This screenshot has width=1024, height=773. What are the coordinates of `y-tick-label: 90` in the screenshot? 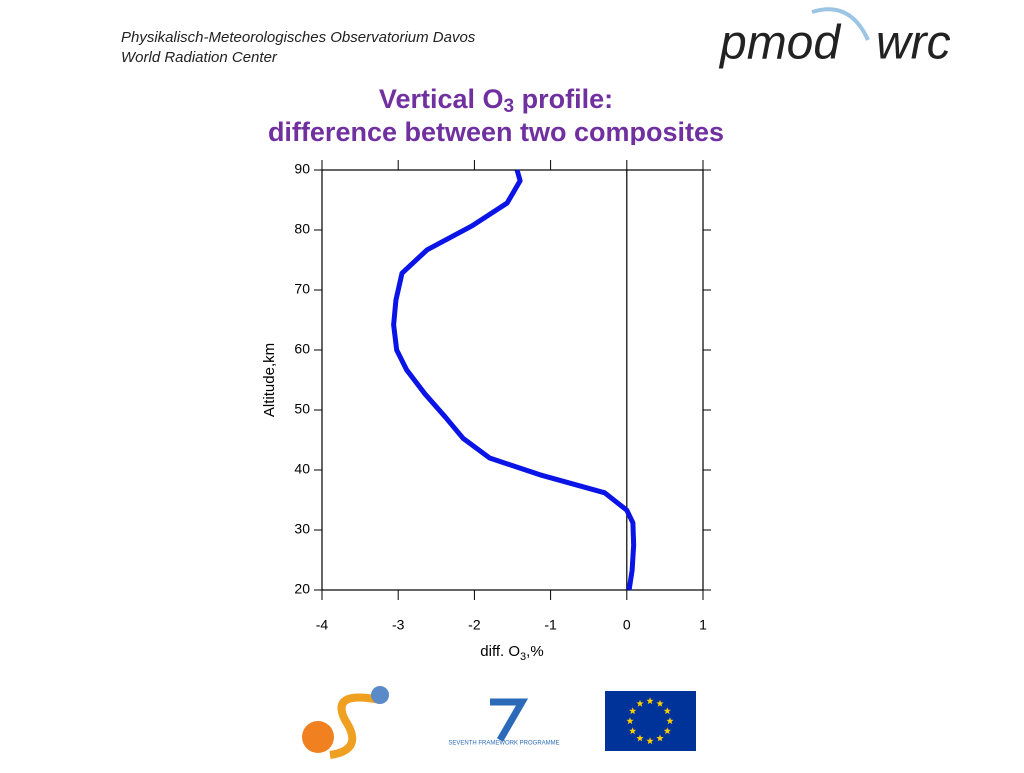 It's located at (302, 169).